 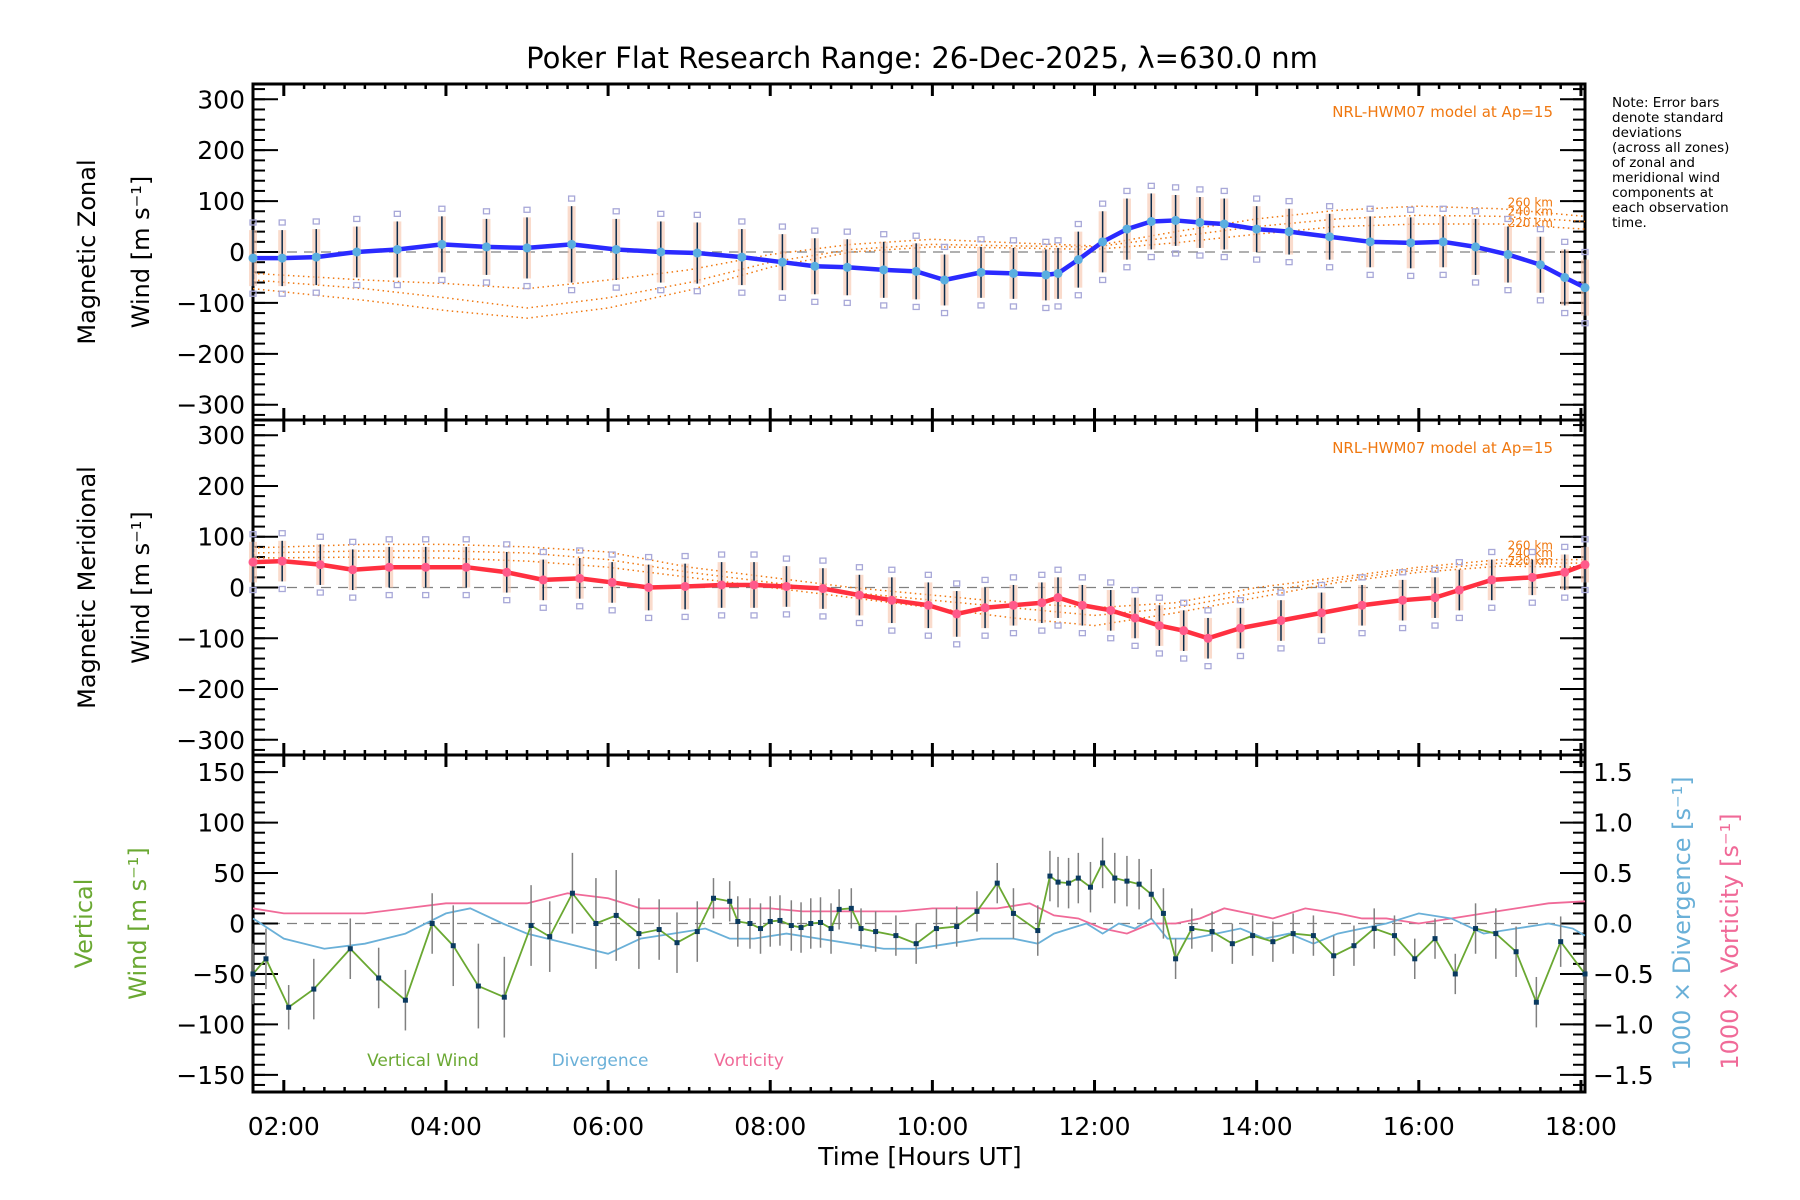 What do you see at coordinates (1442, 448) in the screenshot?
I see `model-label: NRL-HWM07 model at Ap=15` at bounding box center [1442, 448].